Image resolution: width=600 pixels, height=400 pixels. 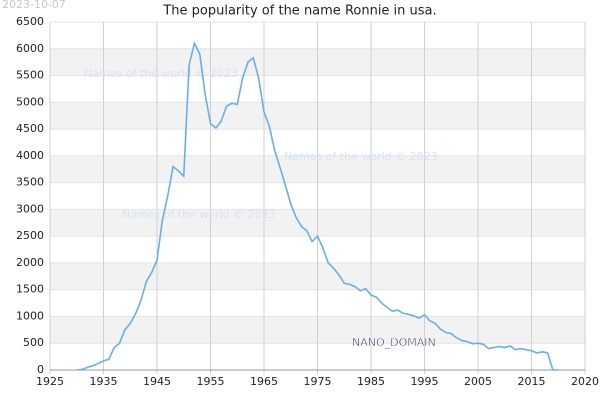 What do you see at coordinates (40, 369) in the screenshot?
I see `y-tick-label: 0` at bounding box center [40, 369].